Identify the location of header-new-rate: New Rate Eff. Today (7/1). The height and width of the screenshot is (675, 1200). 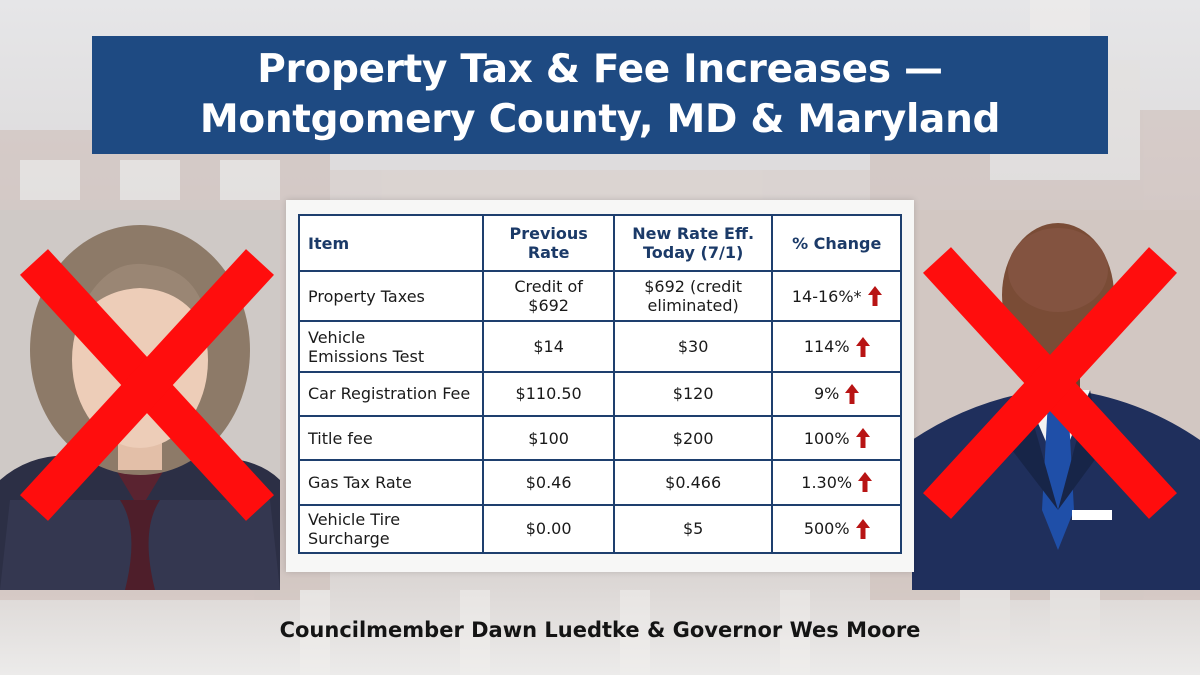
(693, 243).